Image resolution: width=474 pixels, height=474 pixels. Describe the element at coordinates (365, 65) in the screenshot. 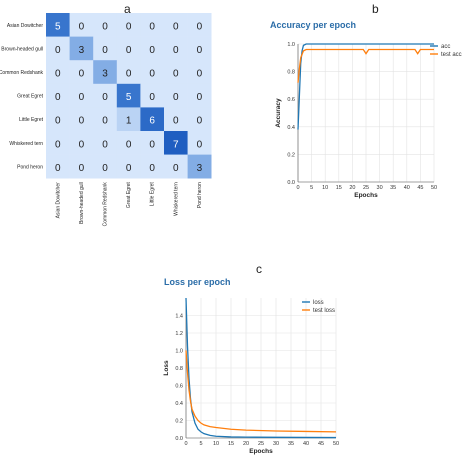

I see `series-line-test-acc` at that location.